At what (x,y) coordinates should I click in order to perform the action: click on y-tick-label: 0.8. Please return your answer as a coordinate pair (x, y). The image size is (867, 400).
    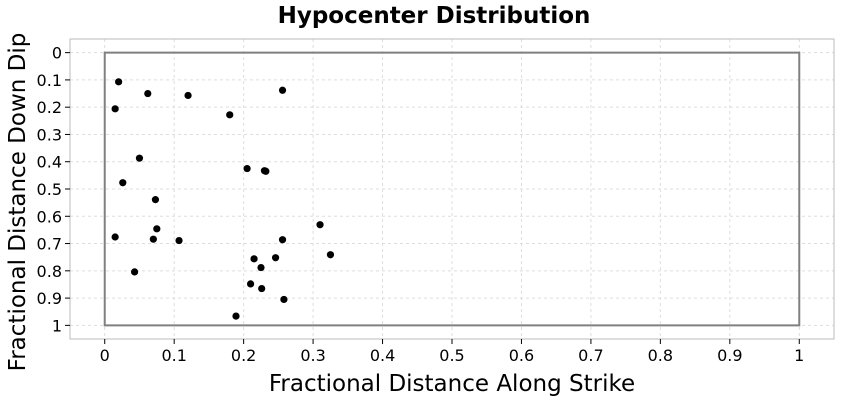
    Looking at the image, I should click on (49, 271).